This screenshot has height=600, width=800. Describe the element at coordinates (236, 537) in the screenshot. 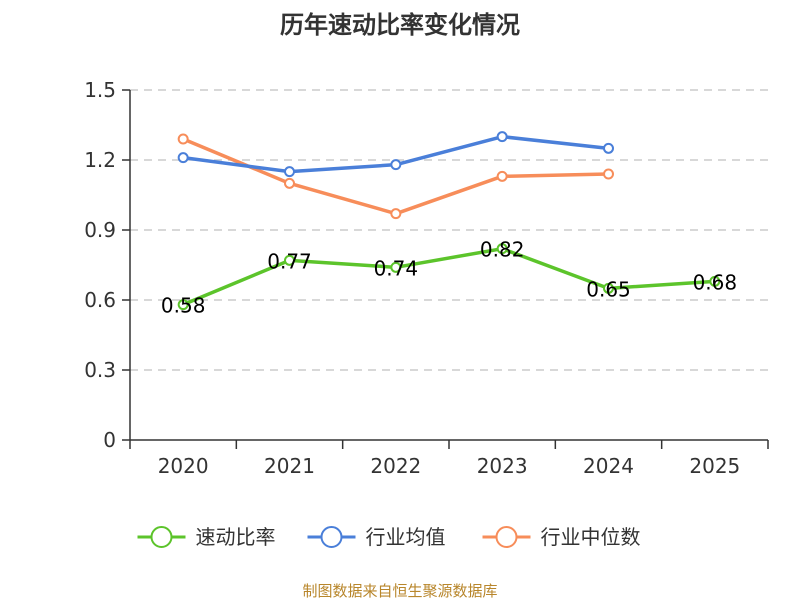

I see `legend-label: 速动比率` at that location.